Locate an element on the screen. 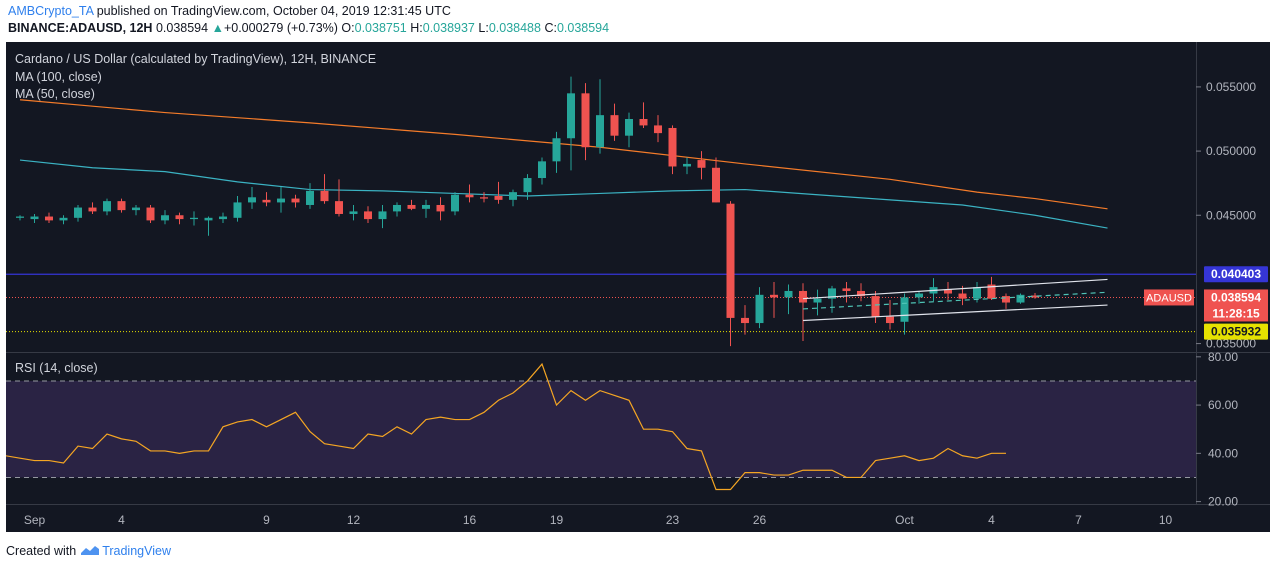 This screenshot has height=569, width=1274. channel-upper-line is located at coordinates (955, 289).